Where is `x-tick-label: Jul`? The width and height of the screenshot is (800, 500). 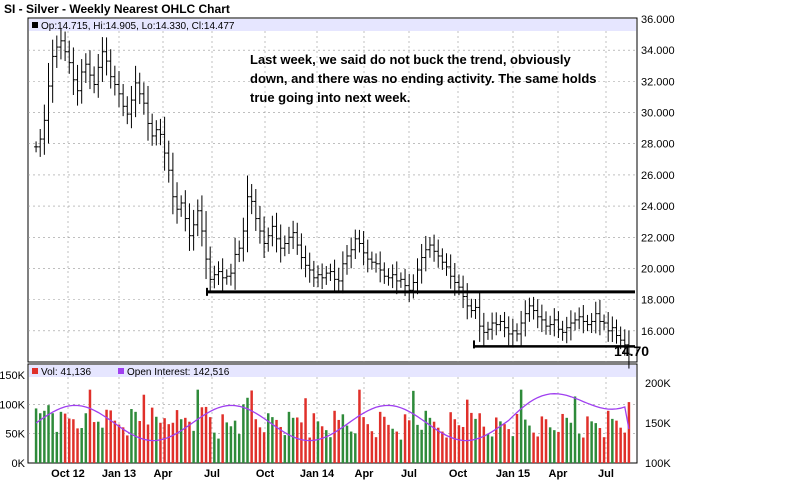 x-tick-label: Jul is located at coordinates (409, 474).